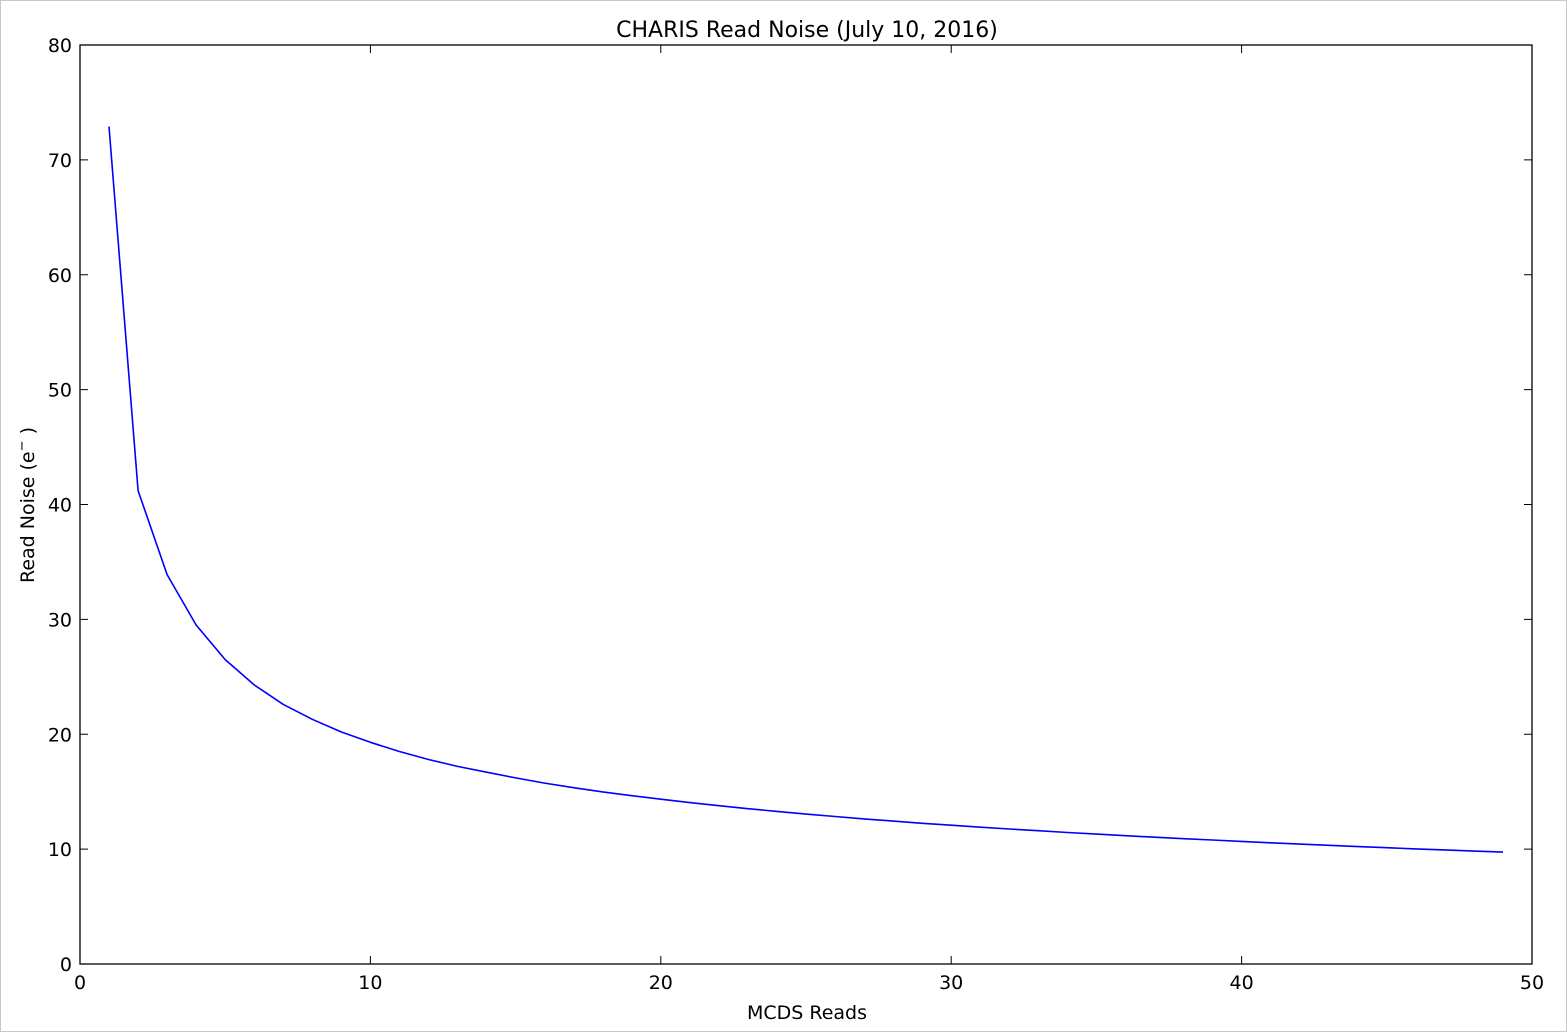 The height and width of the screenshot is (1032, 1567). Describe the element at coordinates (60, 620) in the screenshot. I see `y-tick-label: 30` at that location.